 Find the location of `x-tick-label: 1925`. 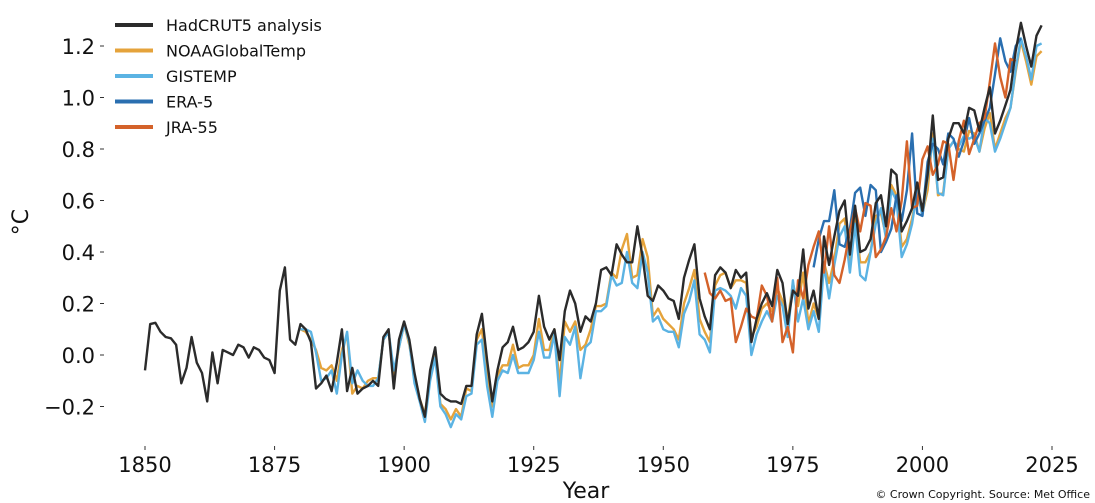

x-tick-label: 1925 is located at coordinates (533, 465).